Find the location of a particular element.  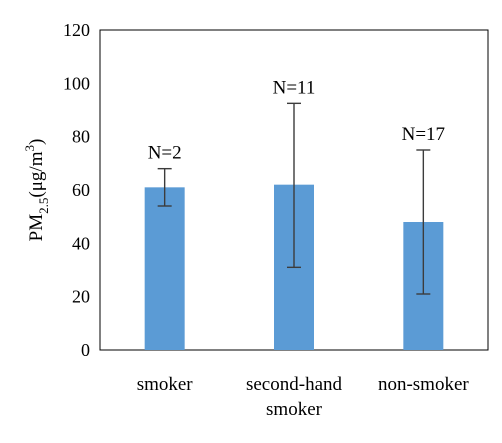

x-axis-categories: smoker second-hand smoker non-smoker is located at coordinates (303, 397).